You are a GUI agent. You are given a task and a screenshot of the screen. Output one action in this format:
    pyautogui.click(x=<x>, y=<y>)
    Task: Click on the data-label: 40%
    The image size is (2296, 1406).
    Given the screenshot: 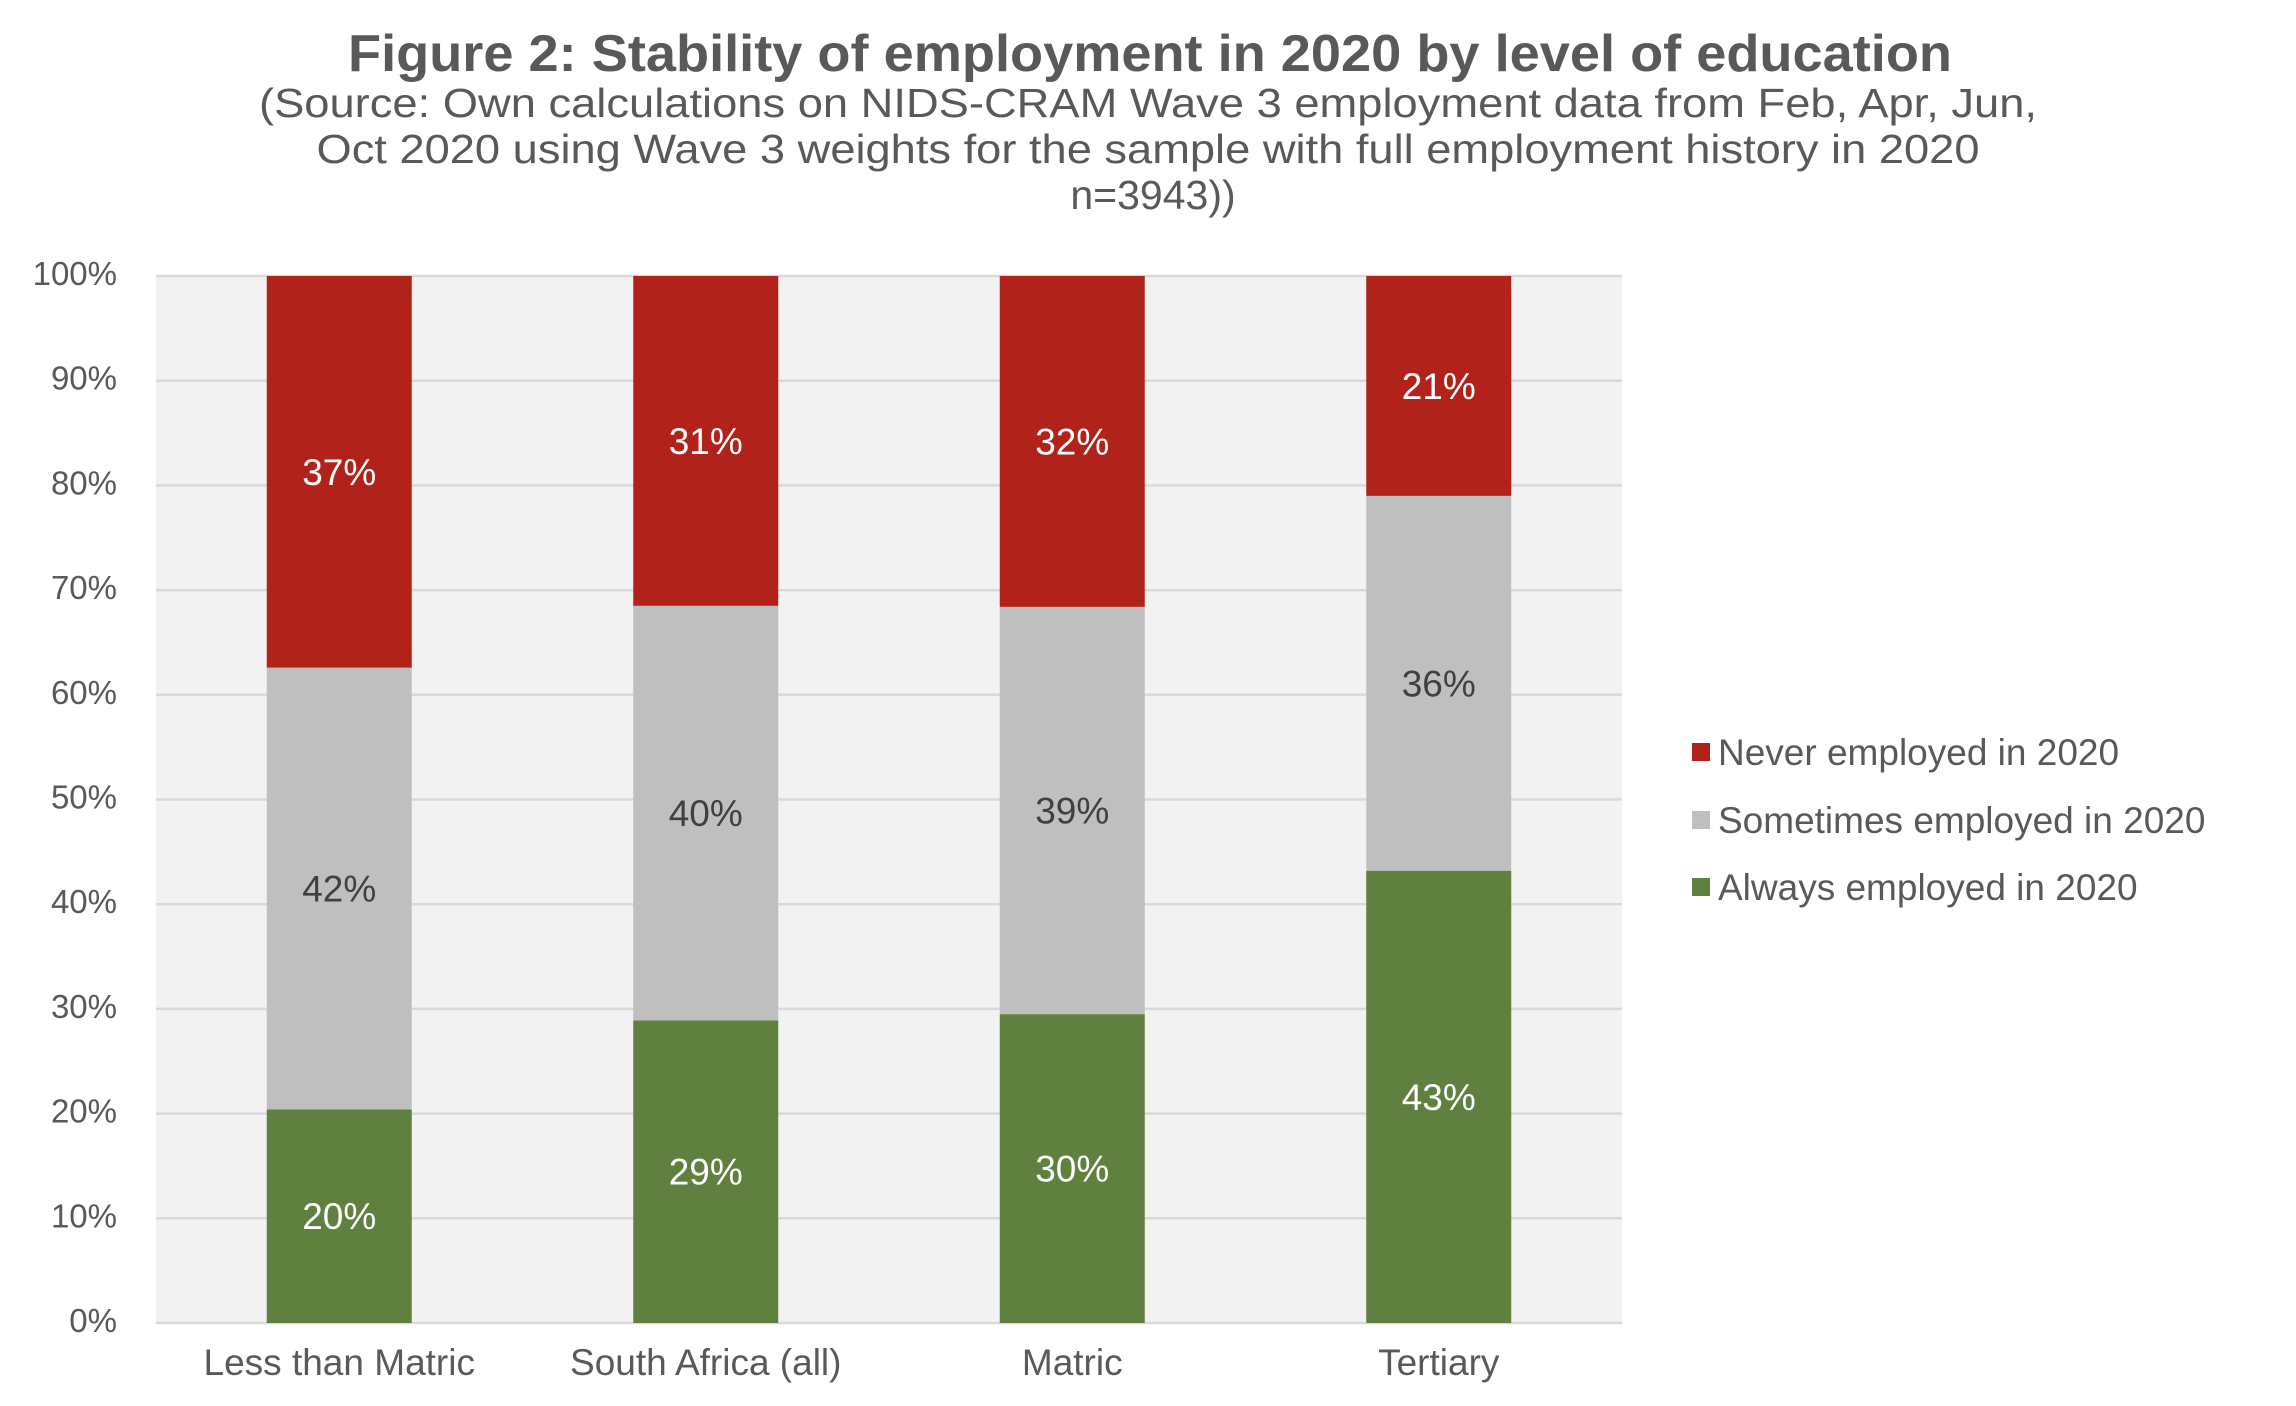 What is the action you would take?
    pyautogui.click(x=706, y=813)
    